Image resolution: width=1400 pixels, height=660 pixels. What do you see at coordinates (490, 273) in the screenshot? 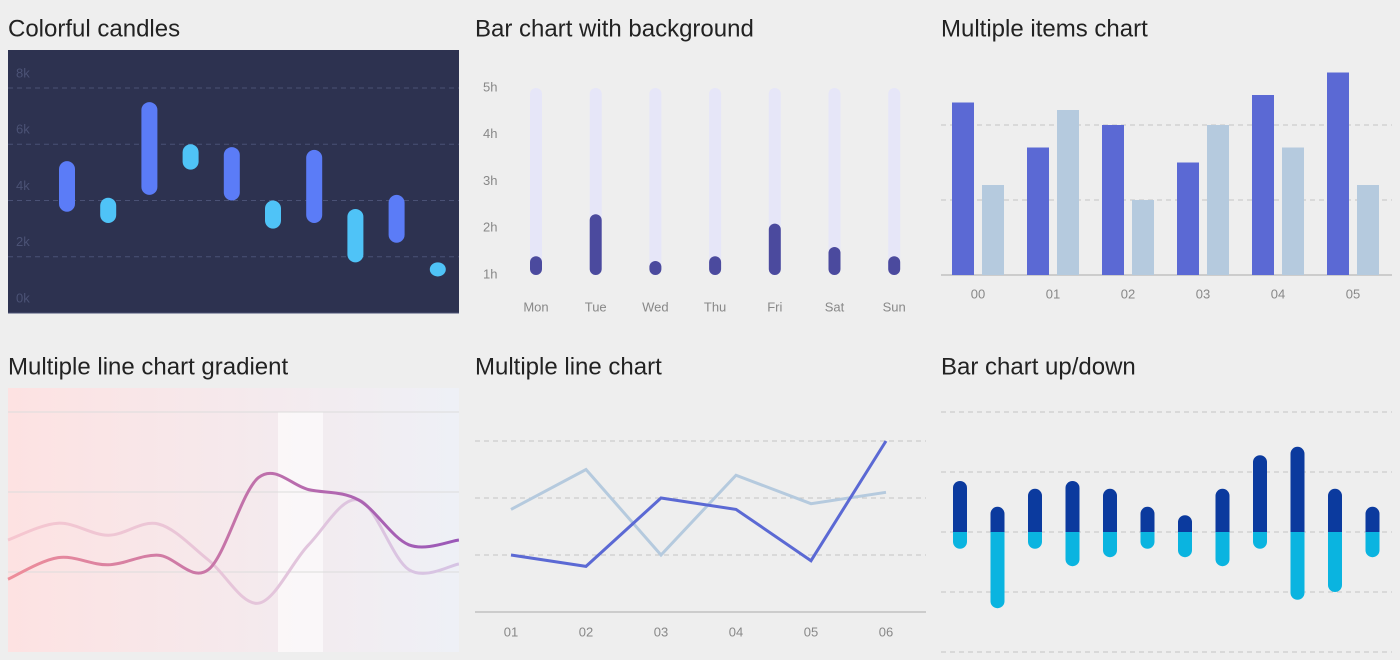
I see `y-tick-label: 1h` at bounding box center [490, 273].